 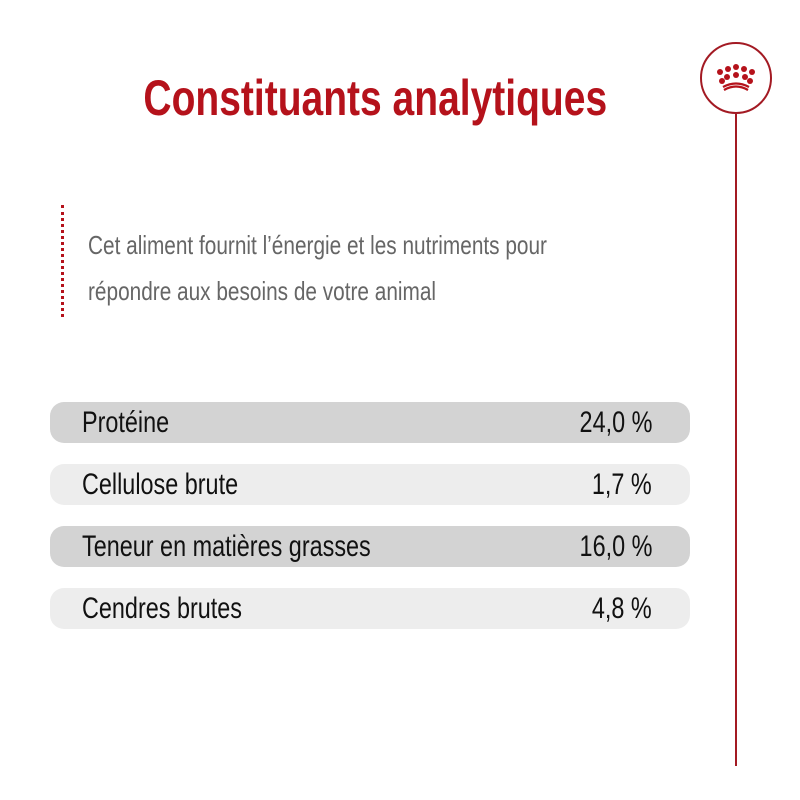 What do you see at coordinates (370, 608) in the screenshot?
I see `table-row: Cendres brutes 4,8 %` at bounding box center [370, 608].